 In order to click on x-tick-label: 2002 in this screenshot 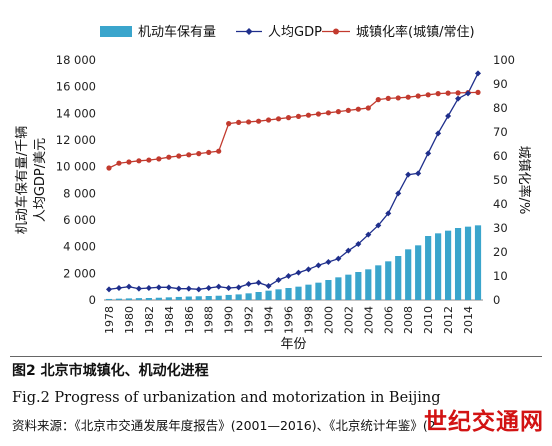, I will do `click(348, 320)`.